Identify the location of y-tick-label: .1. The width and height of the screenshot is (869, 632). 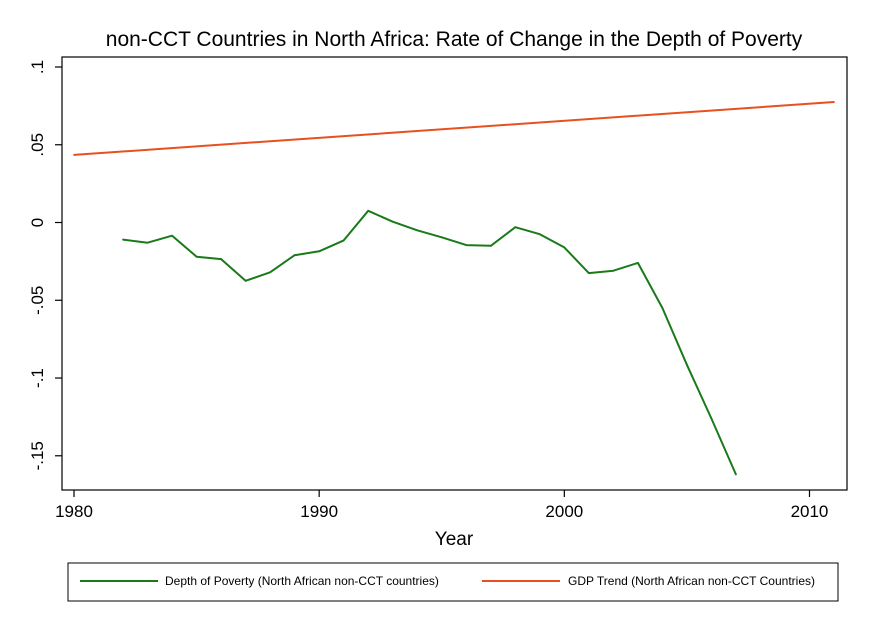
(37, 67).